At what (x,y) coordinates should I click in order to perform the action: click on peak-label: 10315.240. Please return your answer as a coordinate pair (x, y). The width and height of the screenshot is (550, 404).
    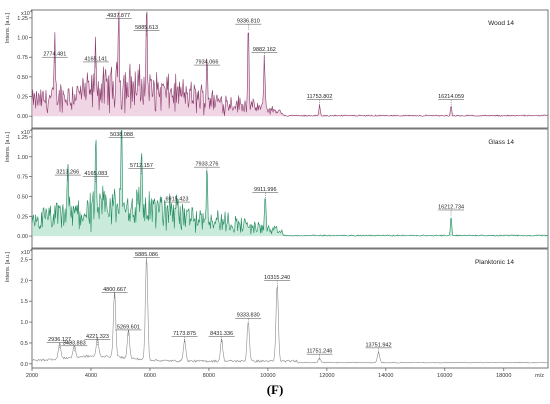
    Looking at the image, I should click on (277, 278).